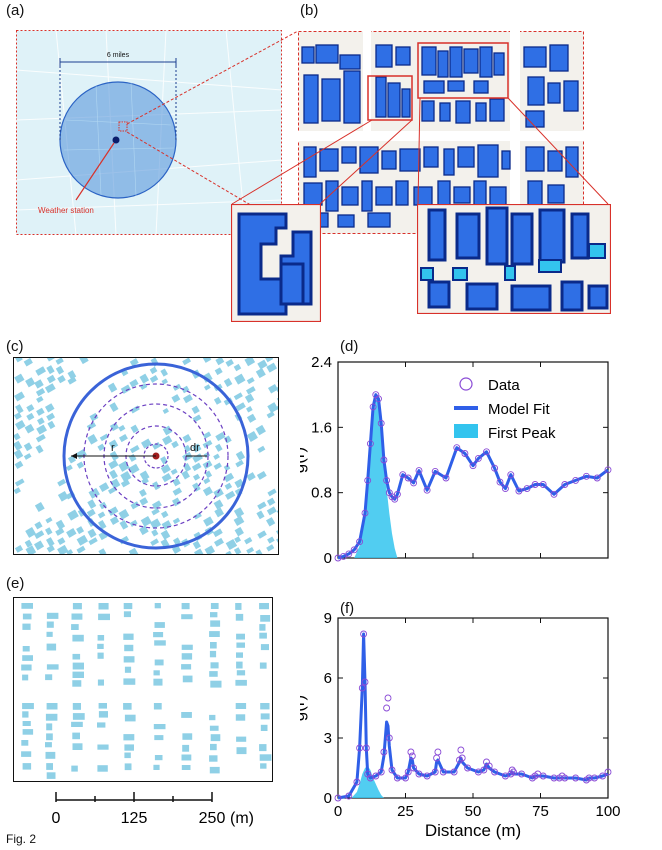 The width and height of the screenshot is (662, 850). I want to click on y-tick-label: 1.6, so click(321, 427).